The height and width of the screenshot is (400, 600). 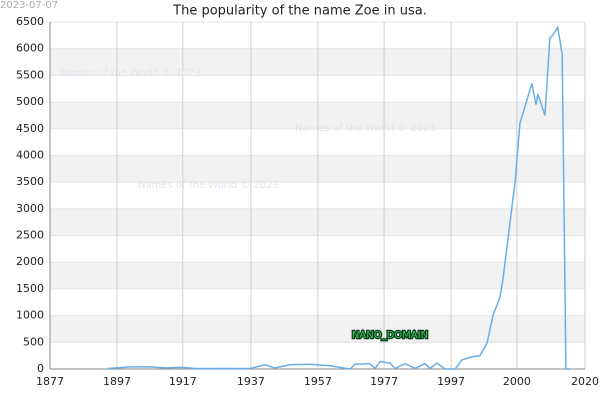 What do you see at coordinates (251, 381) in the screenshot?
I see `x-tick-label: 1937` at bounding box center [251, 381].